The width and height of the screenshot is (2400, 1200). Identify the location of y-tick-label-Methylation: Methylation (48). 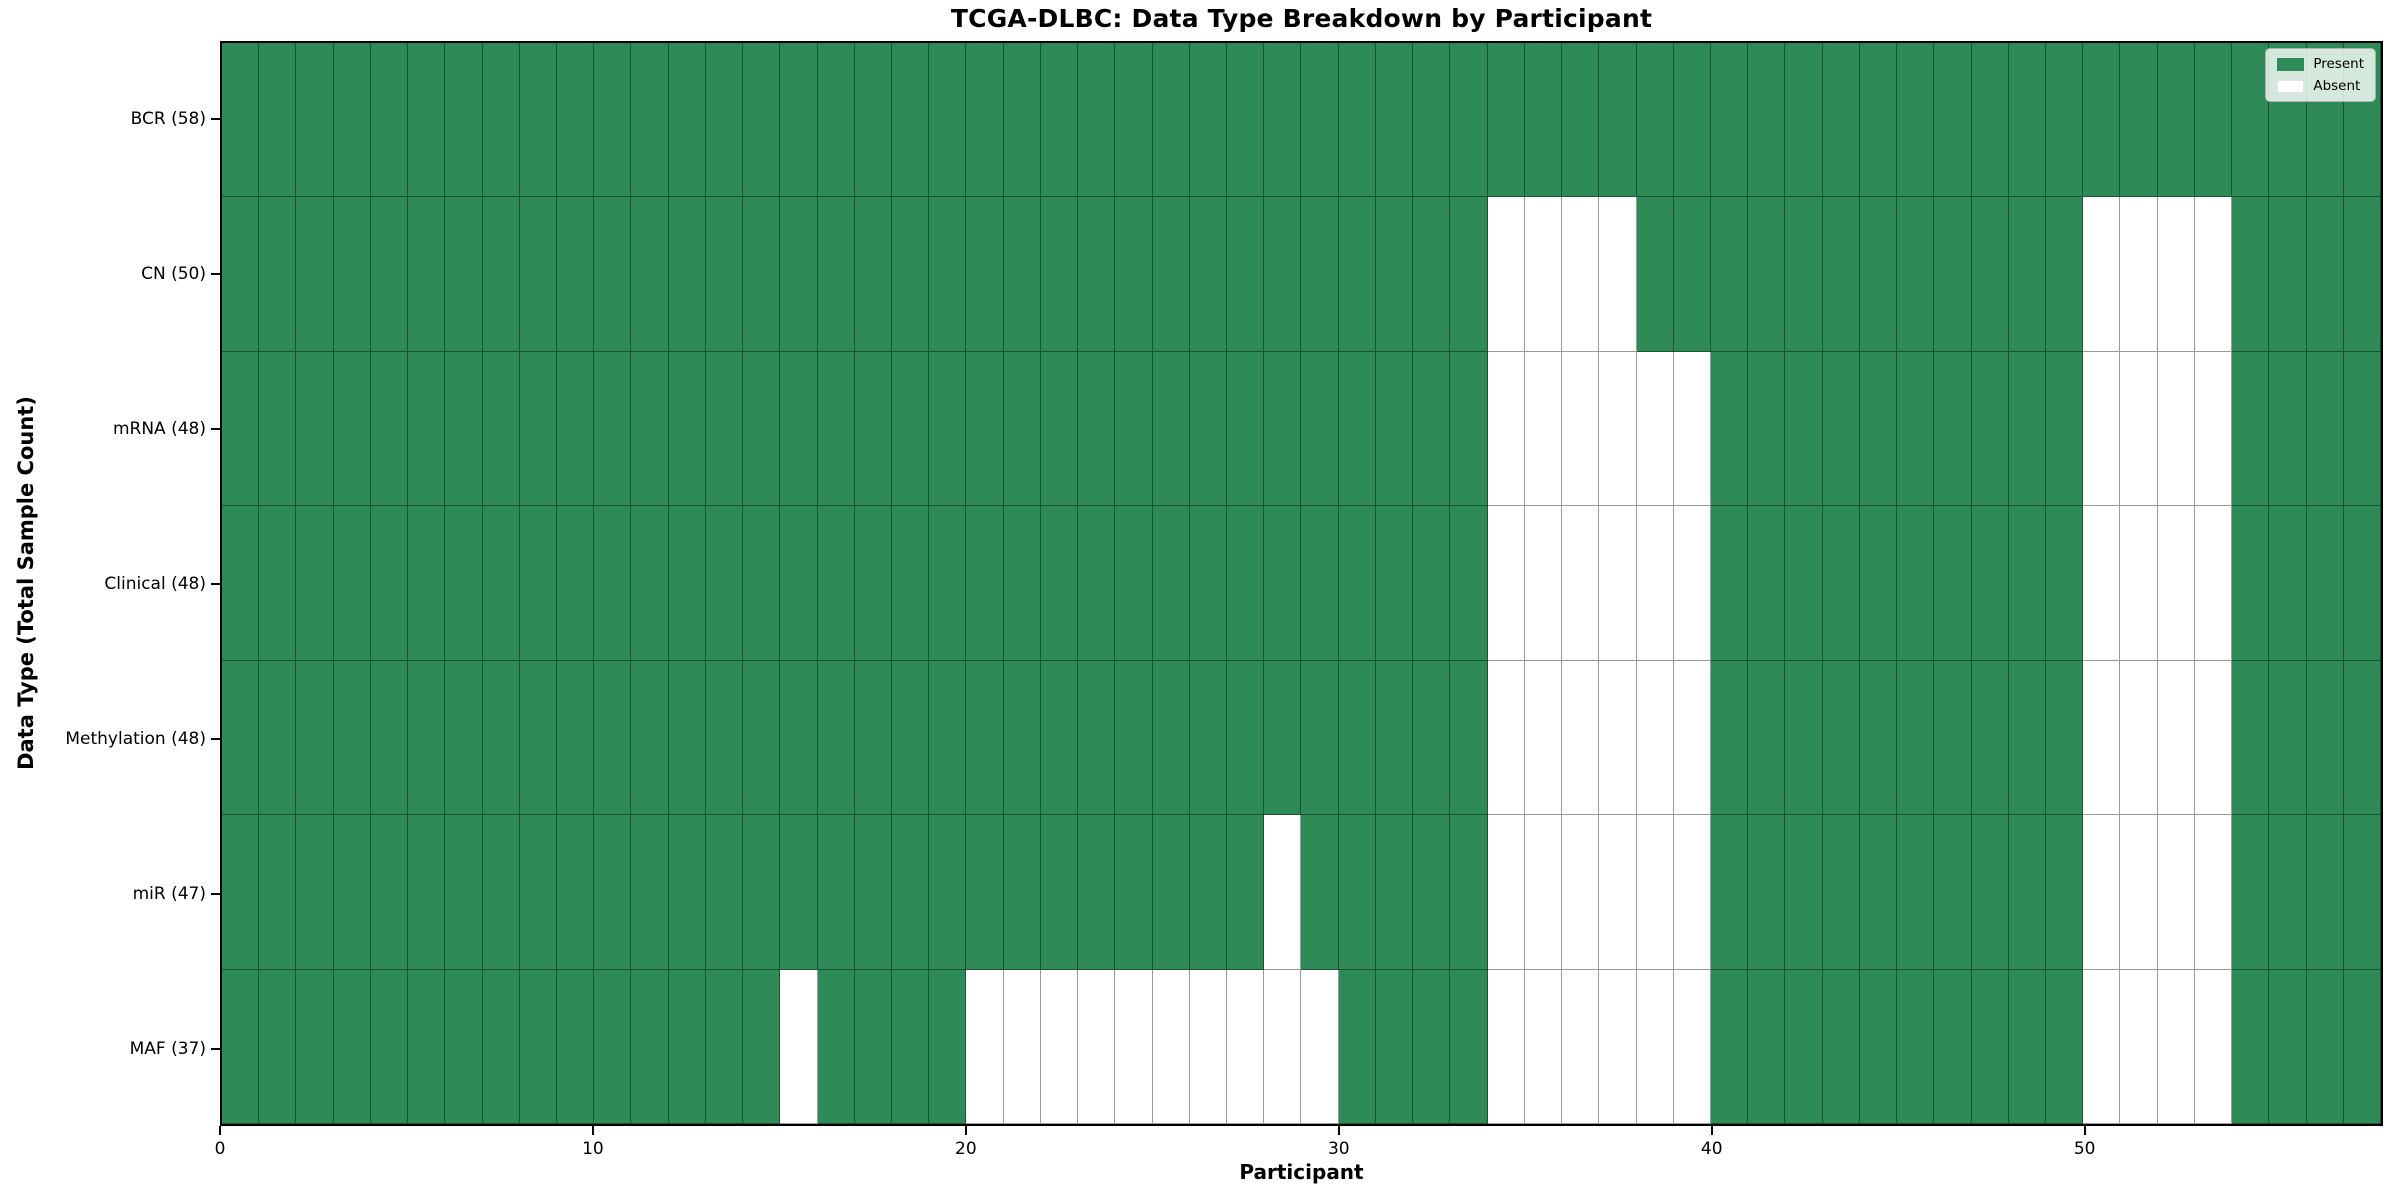
(135, 738).